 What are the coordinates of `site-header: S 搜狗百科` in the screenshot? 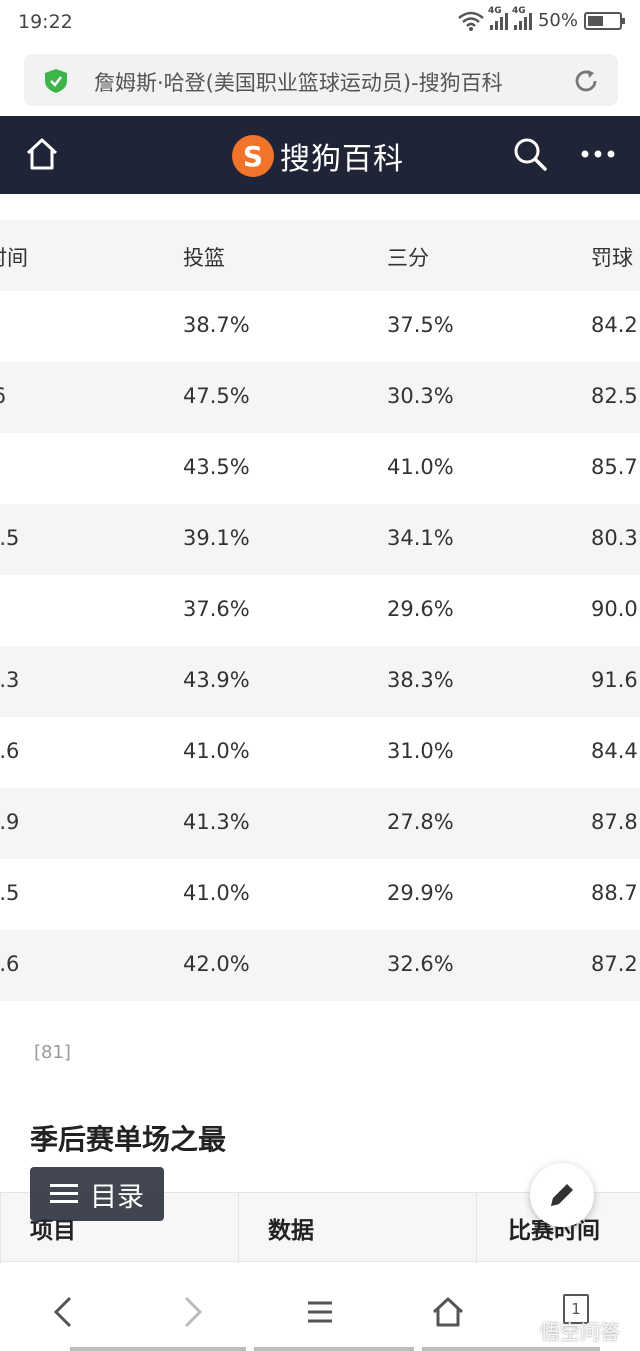 It's located at (320, 155).